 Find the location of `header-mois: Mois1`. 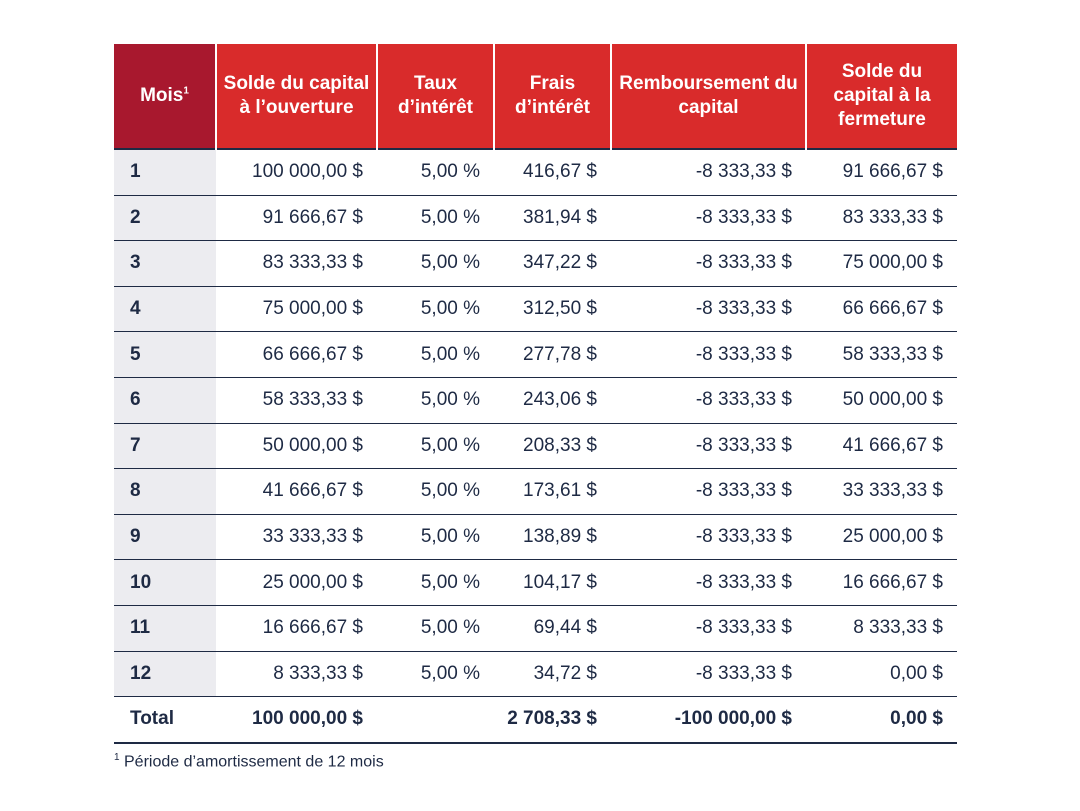

header-mois: Mois1 is located at coordinates (165, 96).